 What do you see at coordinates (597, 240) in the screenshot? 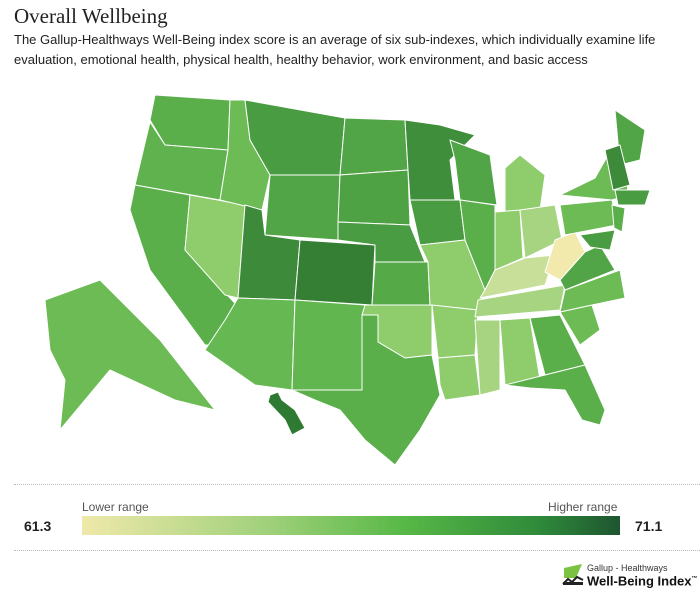
I see `state-md` at bounding box center [597, 240].